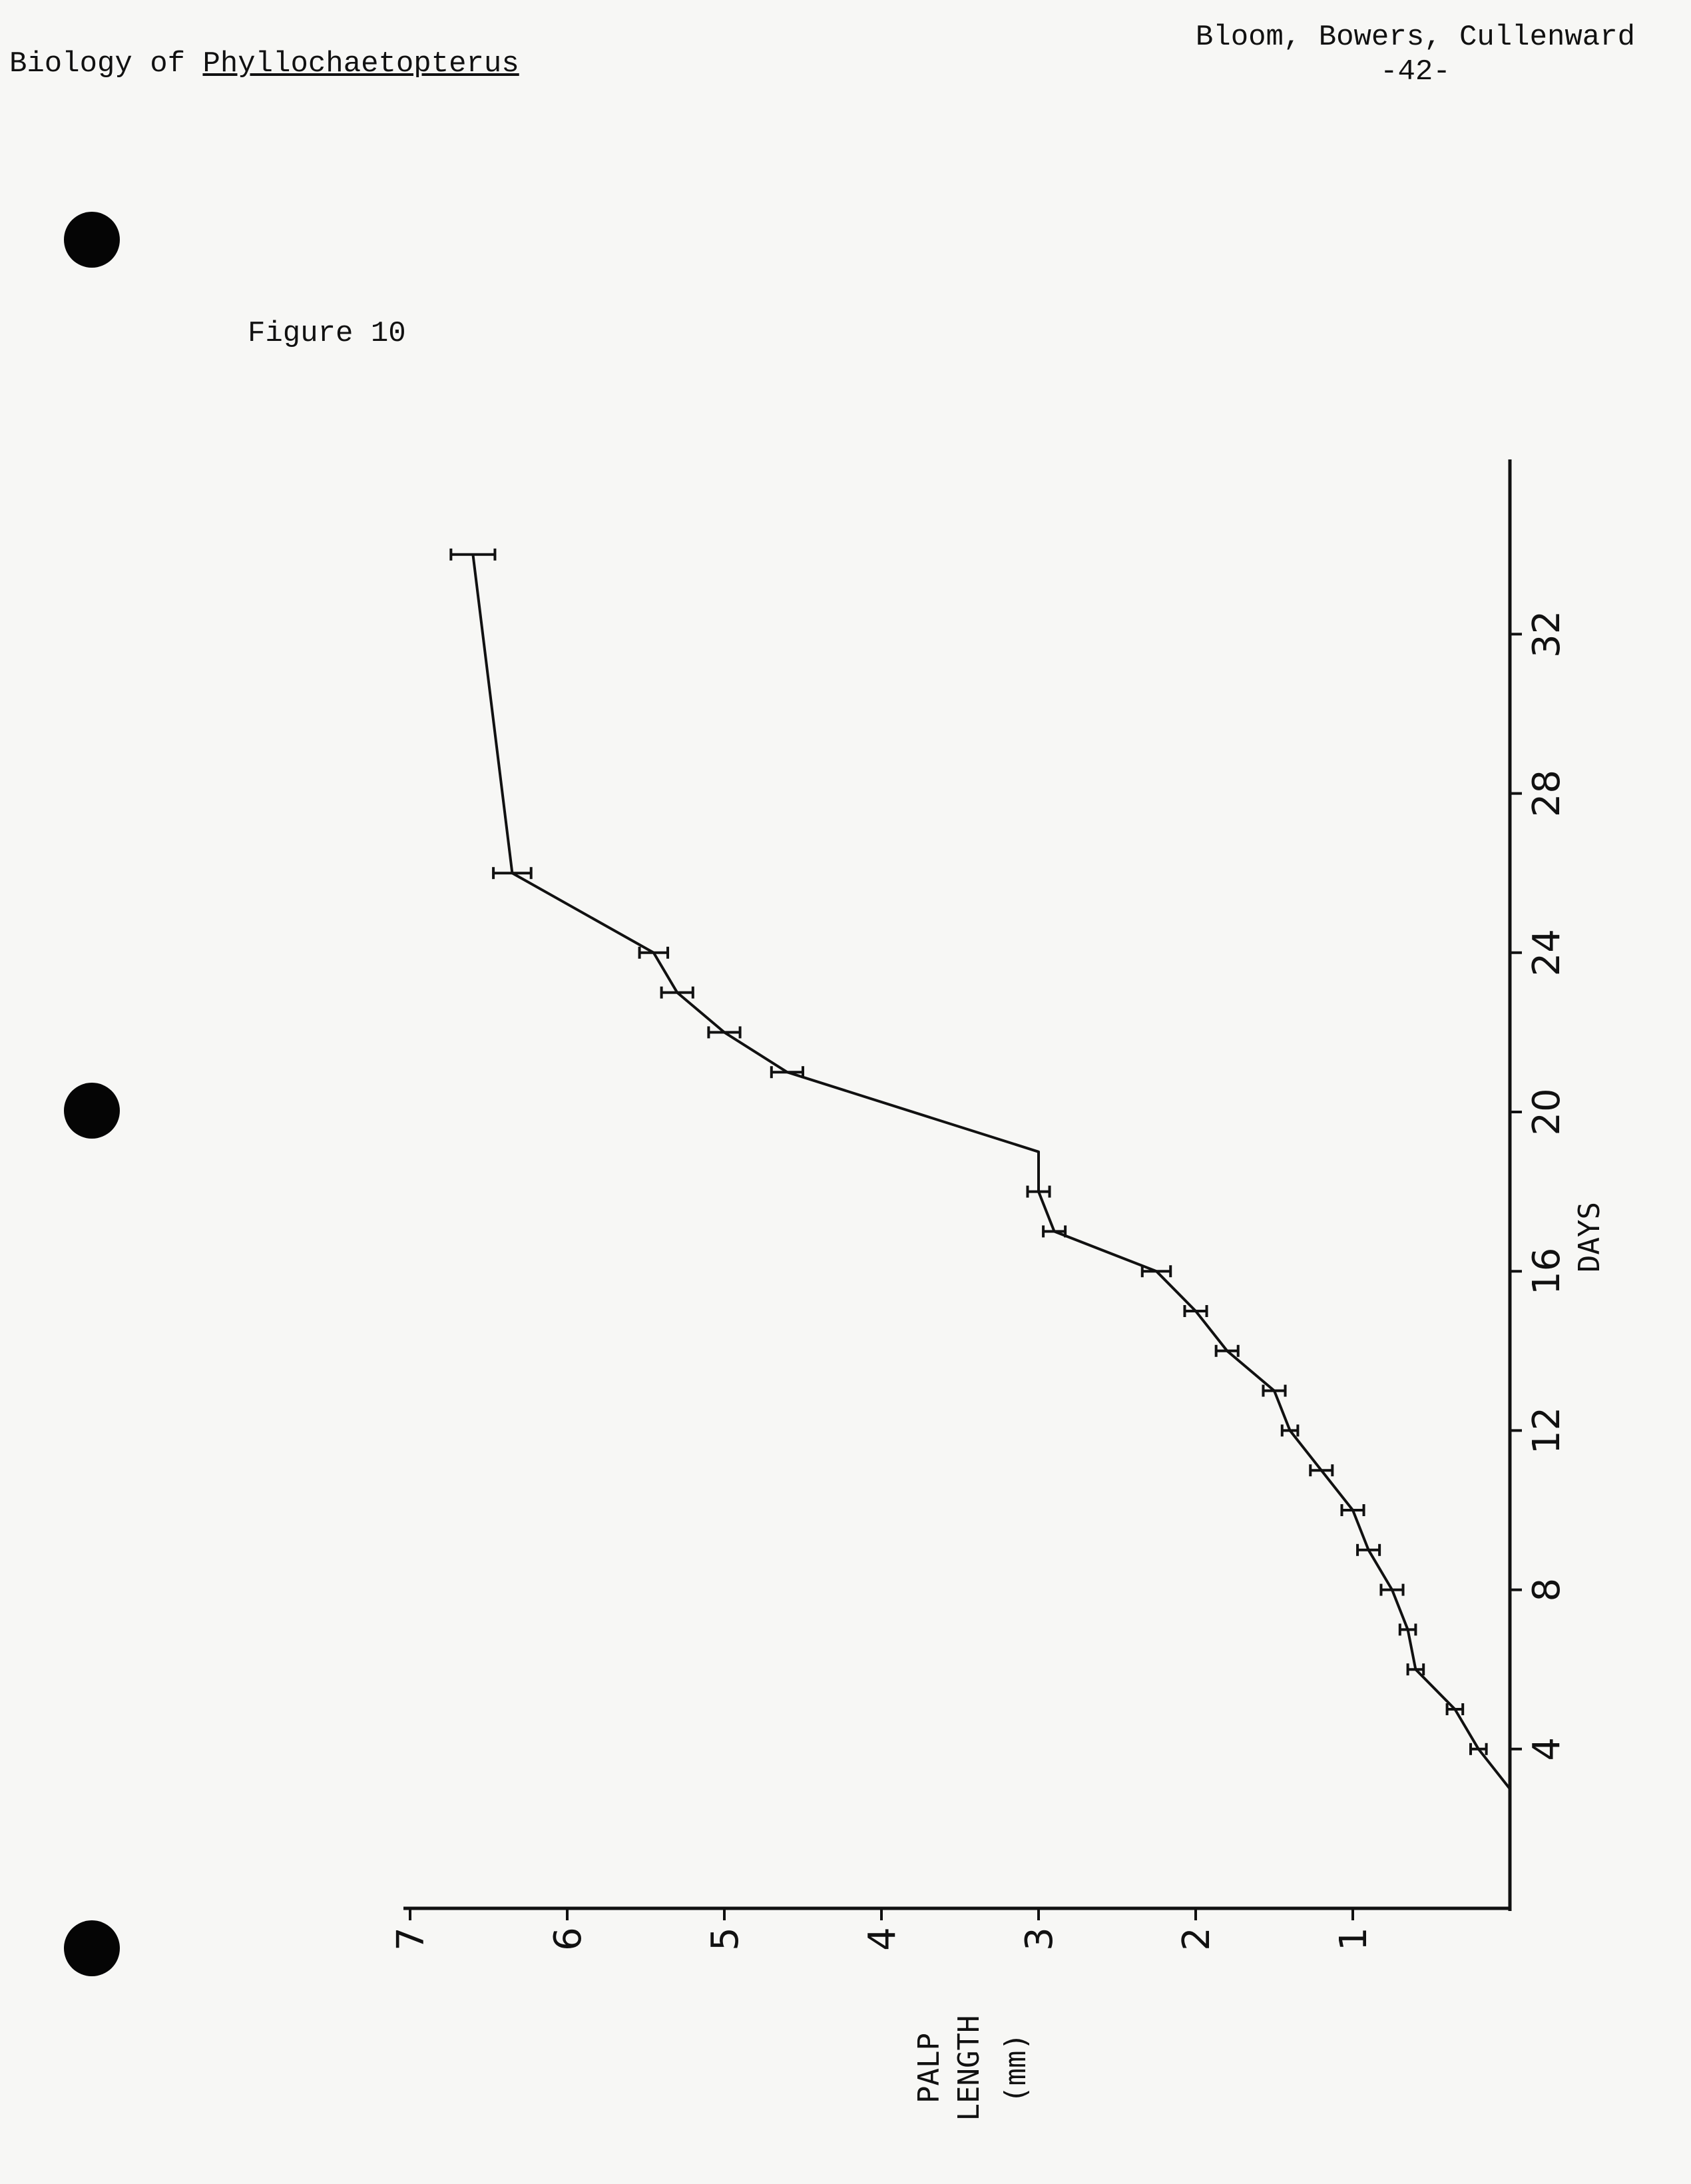  I want to click on running-header-authors: Bloom, Bowers, Cullenward -42-, so click(1415, 54).